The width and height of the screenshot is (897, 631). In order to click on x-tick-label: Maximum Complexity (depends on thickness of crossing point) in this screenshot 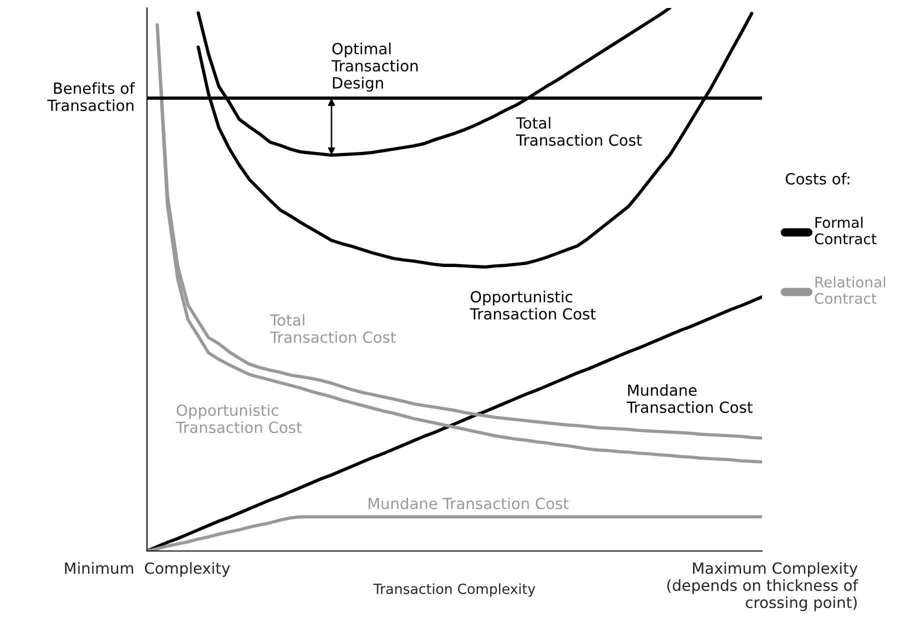, I will do `click(762, 587)`.